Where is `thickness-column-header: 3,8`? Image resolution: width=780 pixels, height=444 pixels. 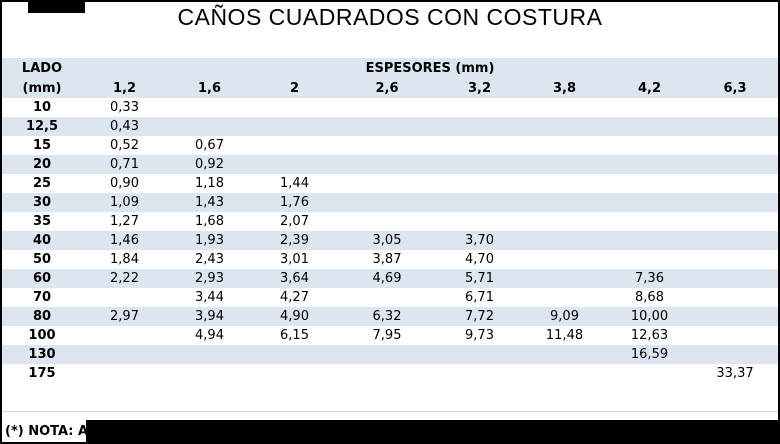
thickness-column-header: 3,8 is located at coordinates (564, 88).